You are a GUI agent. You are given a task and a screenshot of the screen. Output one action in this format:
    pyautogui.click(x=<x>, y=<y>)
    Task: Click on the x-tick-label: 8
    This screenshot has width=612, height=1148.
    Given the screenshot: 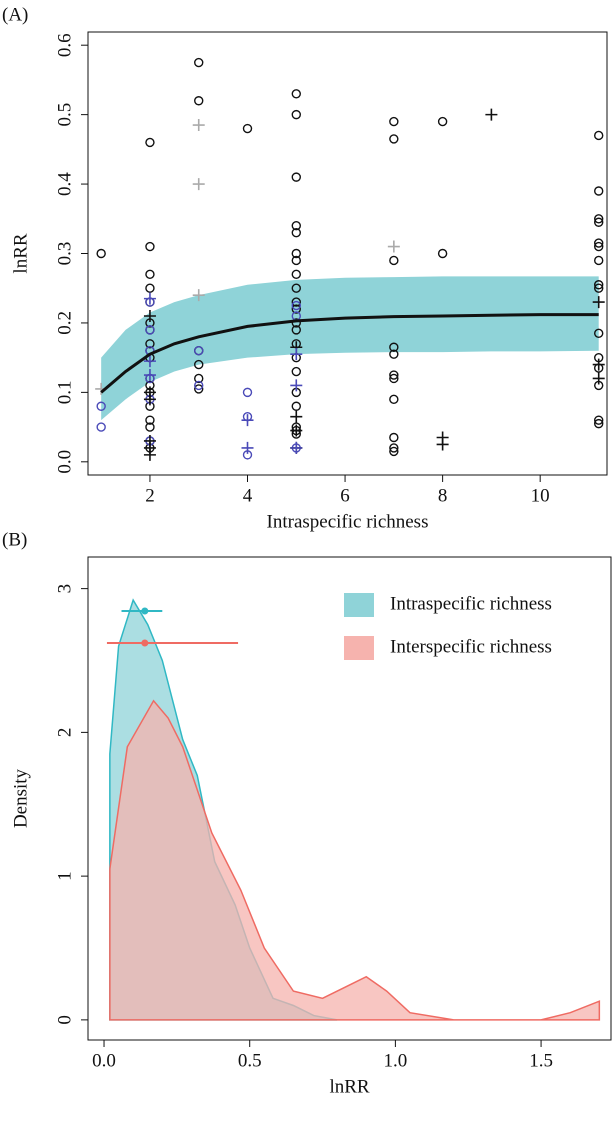 What is the action you would take?
    pyautogui.click(x=443, y=495)
    